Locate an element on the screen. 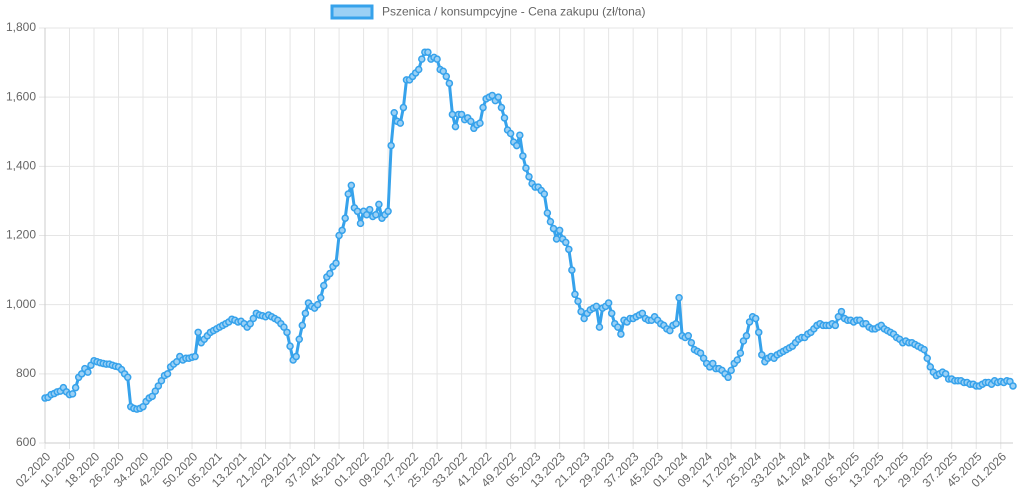  y-tick-label: 1,400 is located at coordinates (21, 166).